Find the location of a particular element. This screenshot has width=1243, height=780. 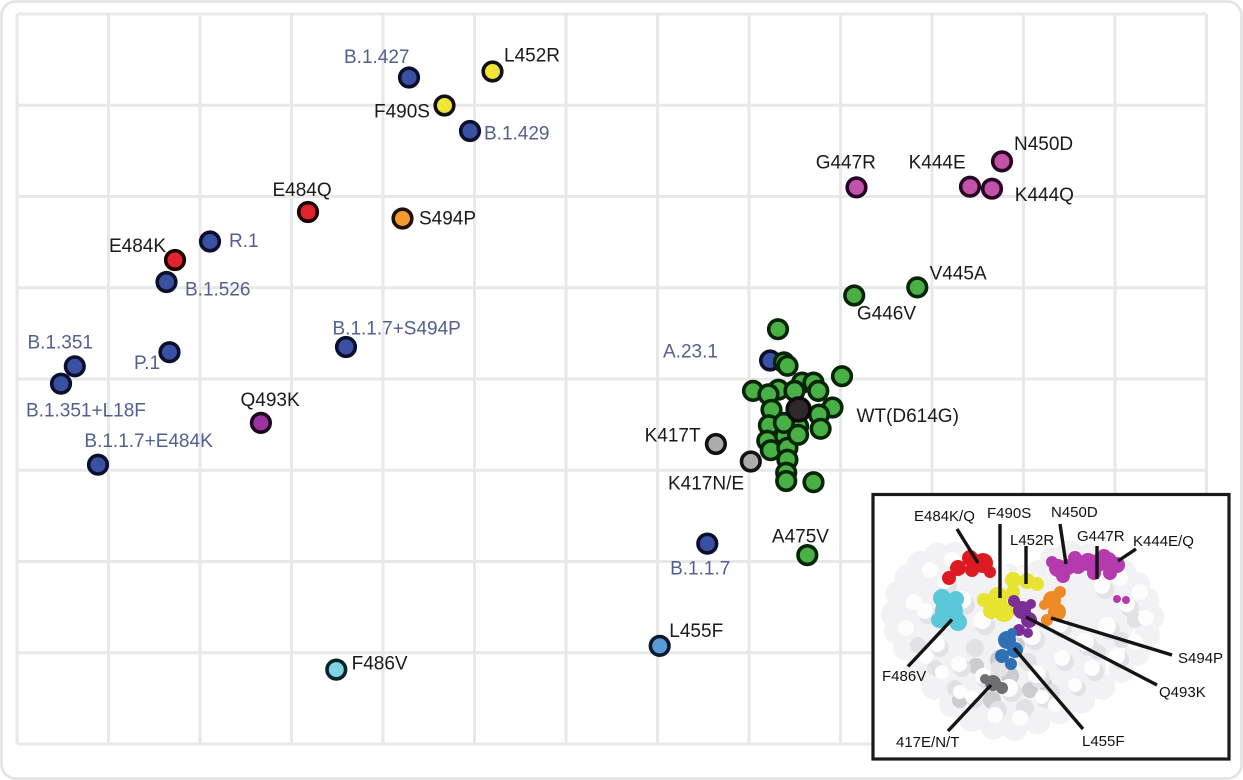

svg-text: B.1.1.7+E484K is located at coordinates (148, 441).